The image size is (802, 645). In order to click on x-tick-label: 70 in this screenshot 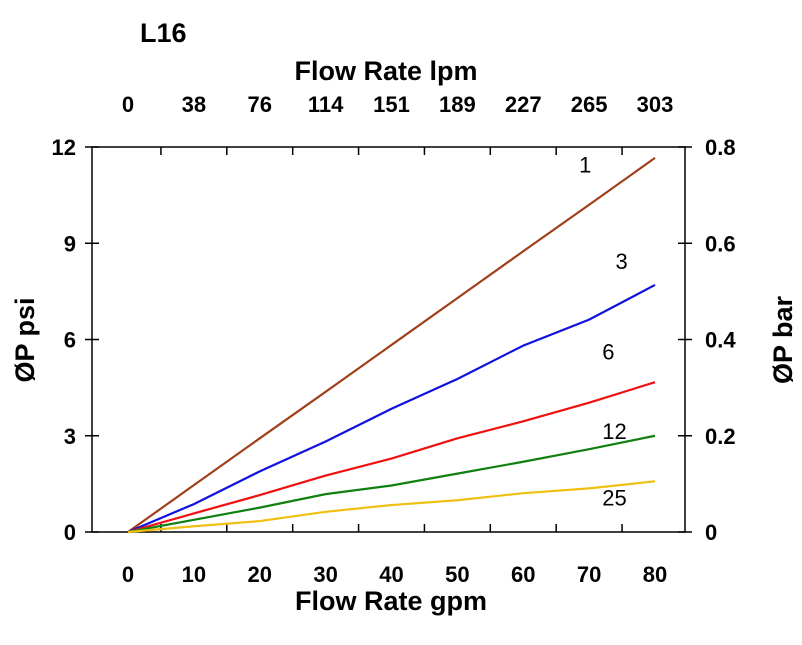, I will do `click(589, 574)`.